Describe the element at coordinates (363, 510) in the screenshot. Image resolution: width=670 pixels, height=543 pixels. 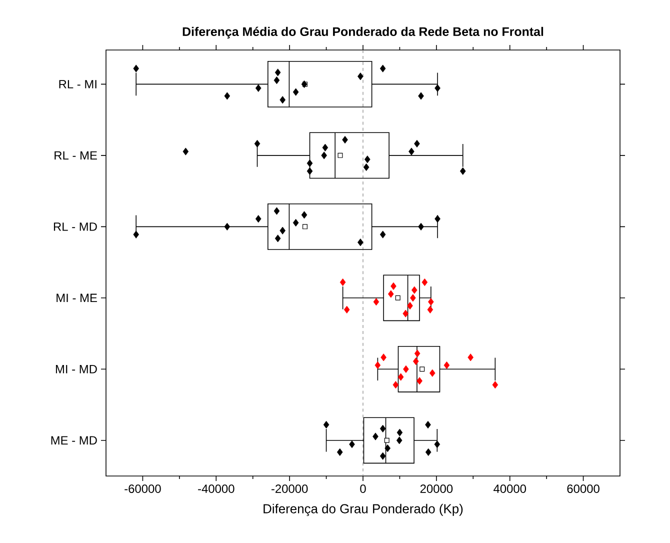
I see `x-axis-title: Diferença do Grau Ponderado (Kp)` at that location.